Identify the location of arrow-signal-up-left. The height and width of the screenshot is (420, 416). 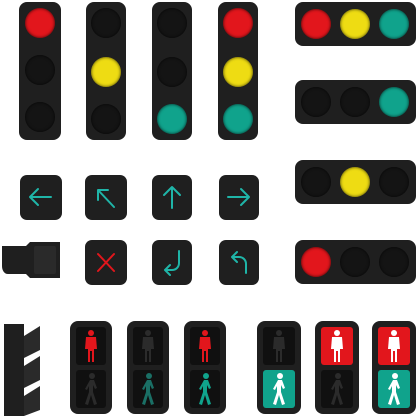
(106, 197).